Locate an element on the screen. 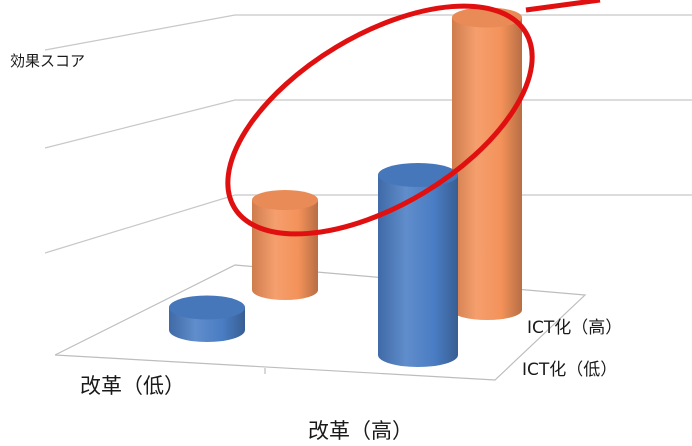 This screenshot has height=446, width=692. gridline-middle is located at coordinates (368, 224).